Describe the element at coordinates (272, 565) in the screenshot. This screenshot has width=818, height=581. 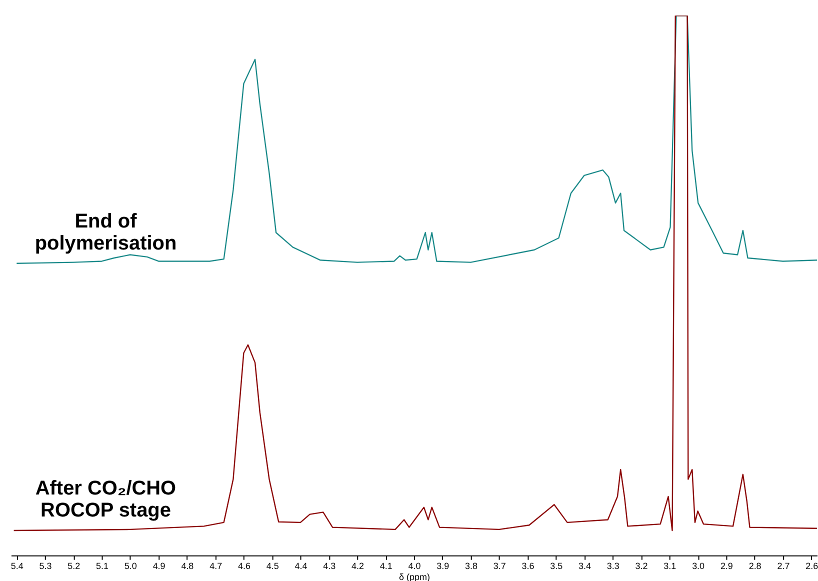
I see `x-tick-label: 4.5` at that location.